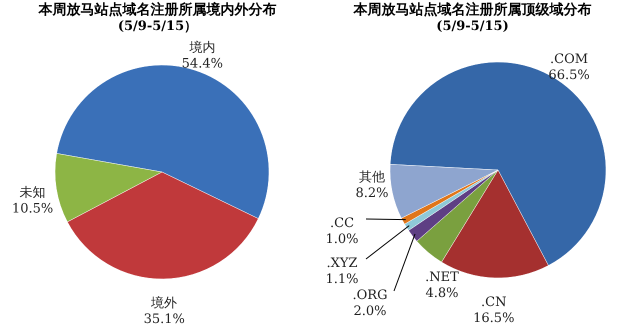 The width and height of the screenshot is (640, 327). I want to click on slice-label: 未知, so click(33, 192).